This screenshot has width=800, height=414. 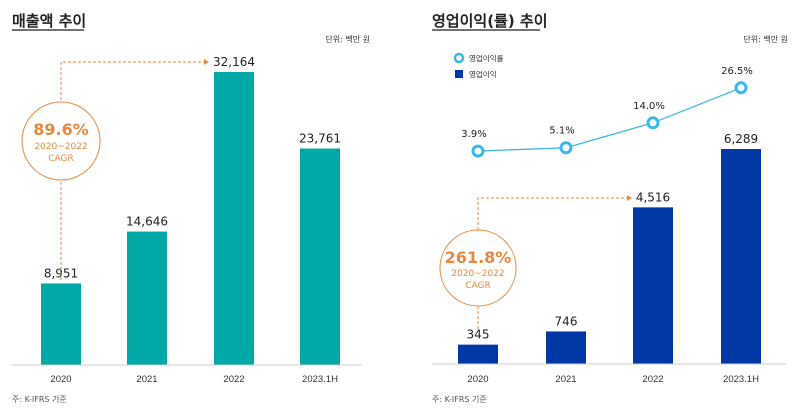 What do you see at coordinates (49, 21) in the screenshot?
I see `revenue-title: 매출액 추이` at bounding box center [49, 21].